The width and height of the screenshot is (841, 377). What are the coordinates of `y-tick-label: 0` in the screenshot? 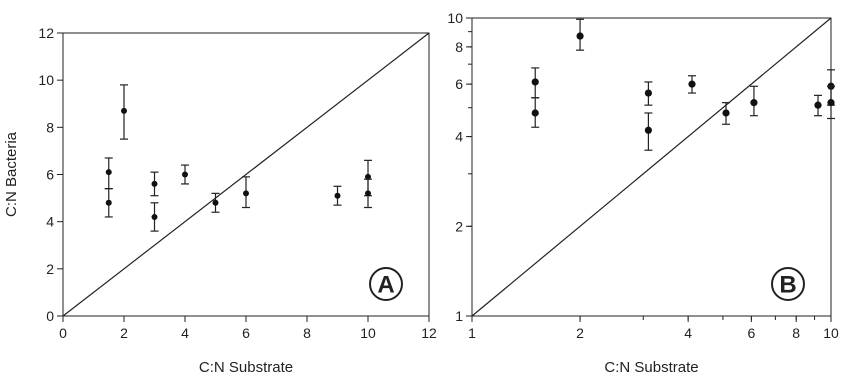 It's located at (50, 316).